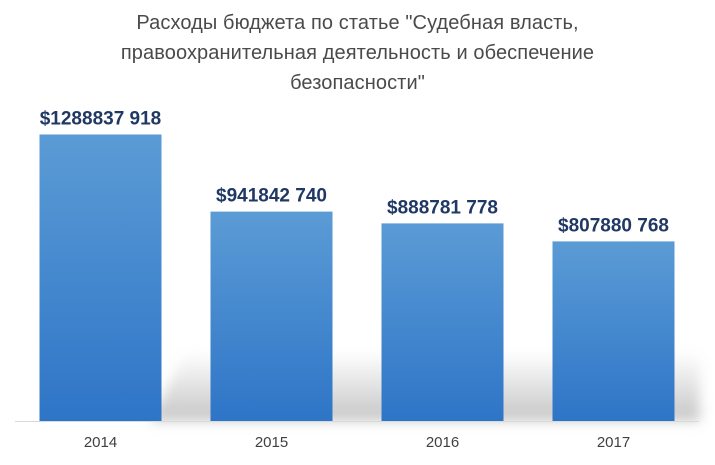 The height and width of the screenshot is (465, 715). Describe the element at coordinates (271, 442) in the screenshot. I see `x-tick-label-2015: 2015` at that location.